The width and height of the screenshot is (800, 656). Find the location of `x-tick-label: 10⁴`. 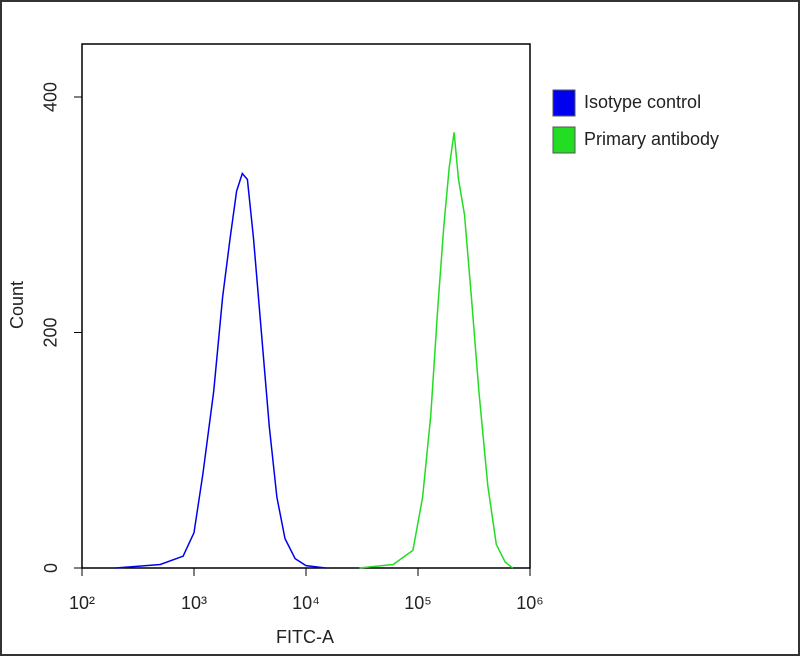

x-tick-label: 10⁴ is located at coordinates (306, 603).